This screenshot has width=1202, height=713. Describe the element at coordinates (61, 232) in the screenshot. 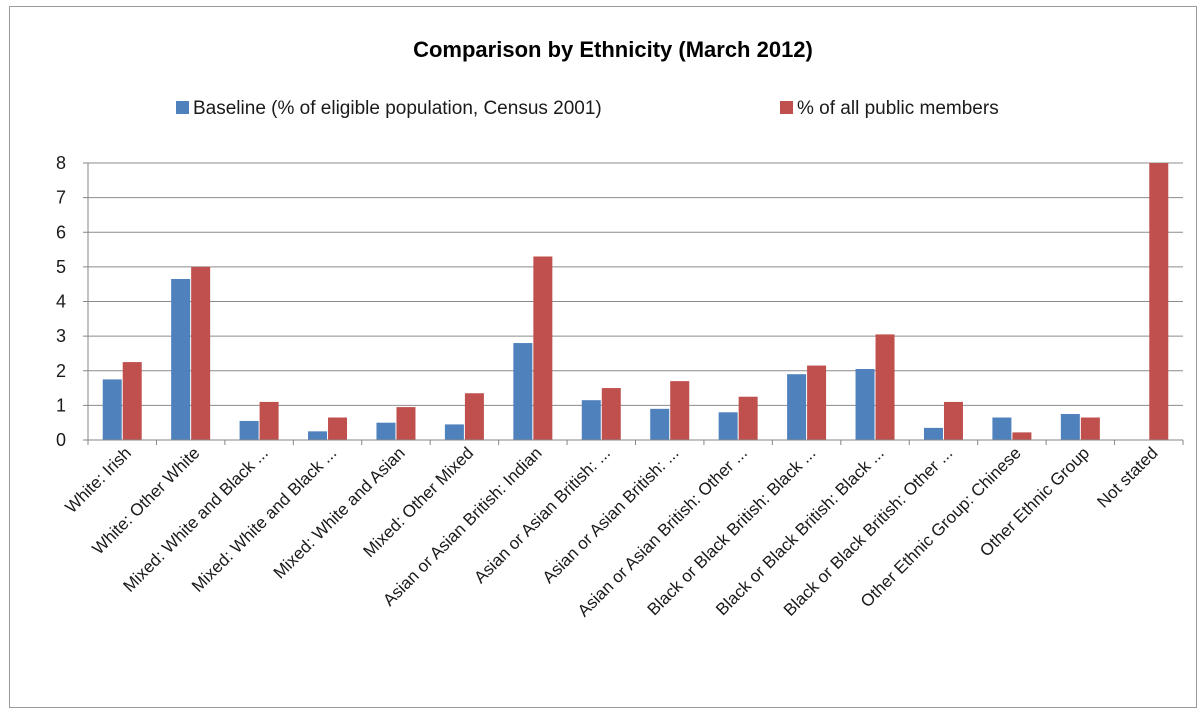

I see `y-tick-label: 6` at that location.